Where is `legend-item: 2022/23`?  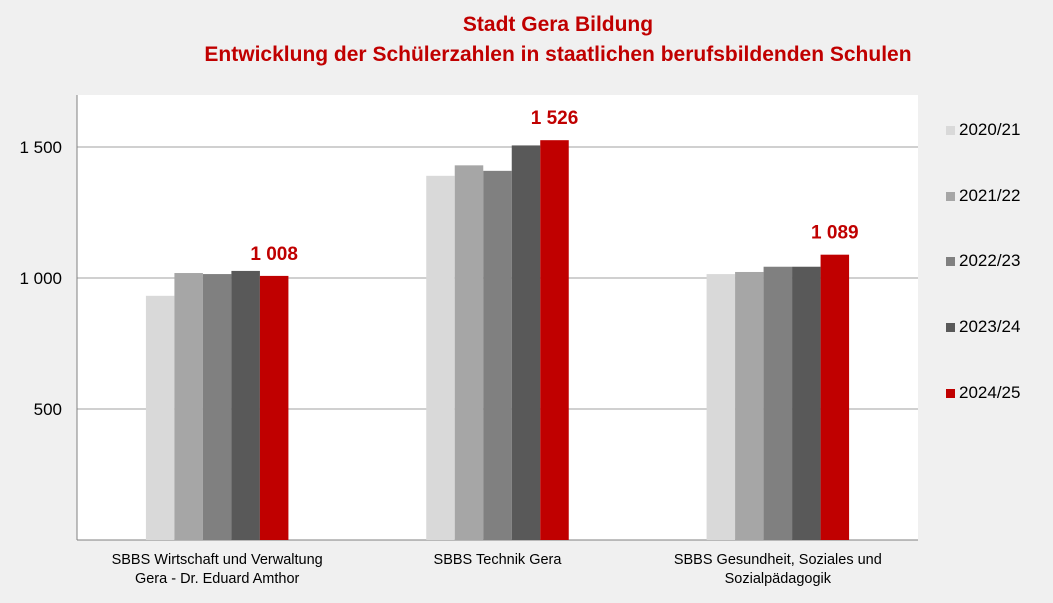 legend-item: 2022/23 is located at coordinates (983, 261).